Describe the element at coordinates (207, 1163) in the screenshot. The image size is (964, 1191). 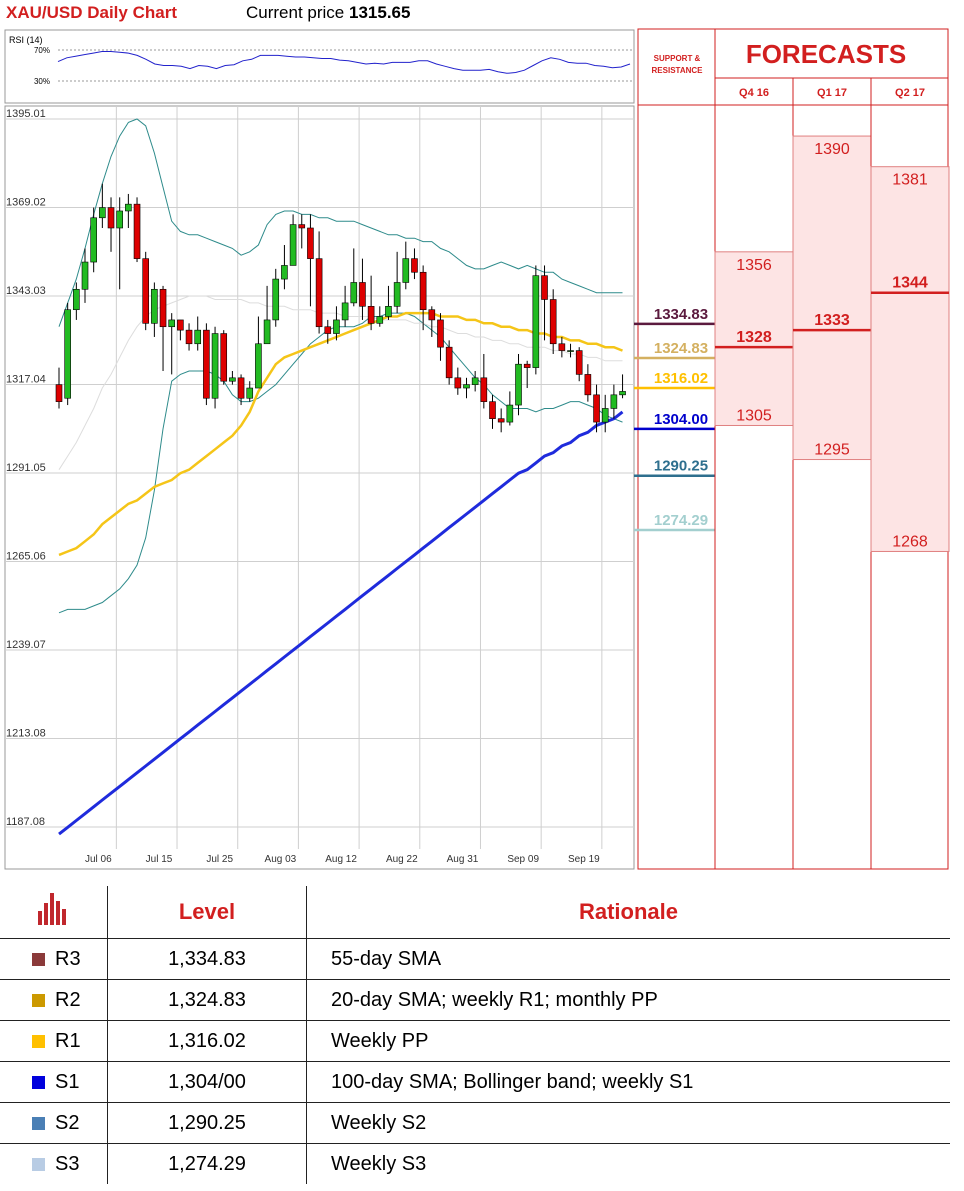
I see `level-value: 1,274.29` at that location.